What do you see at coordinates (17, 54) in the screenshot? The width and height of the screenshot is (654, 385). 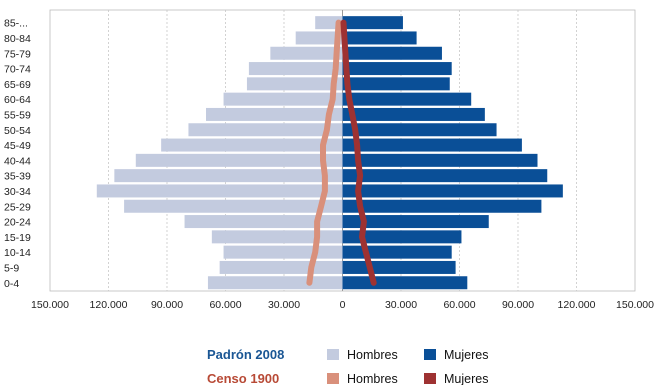 I see `y-tick-label: 75-79` at bounding box center [17, 54].